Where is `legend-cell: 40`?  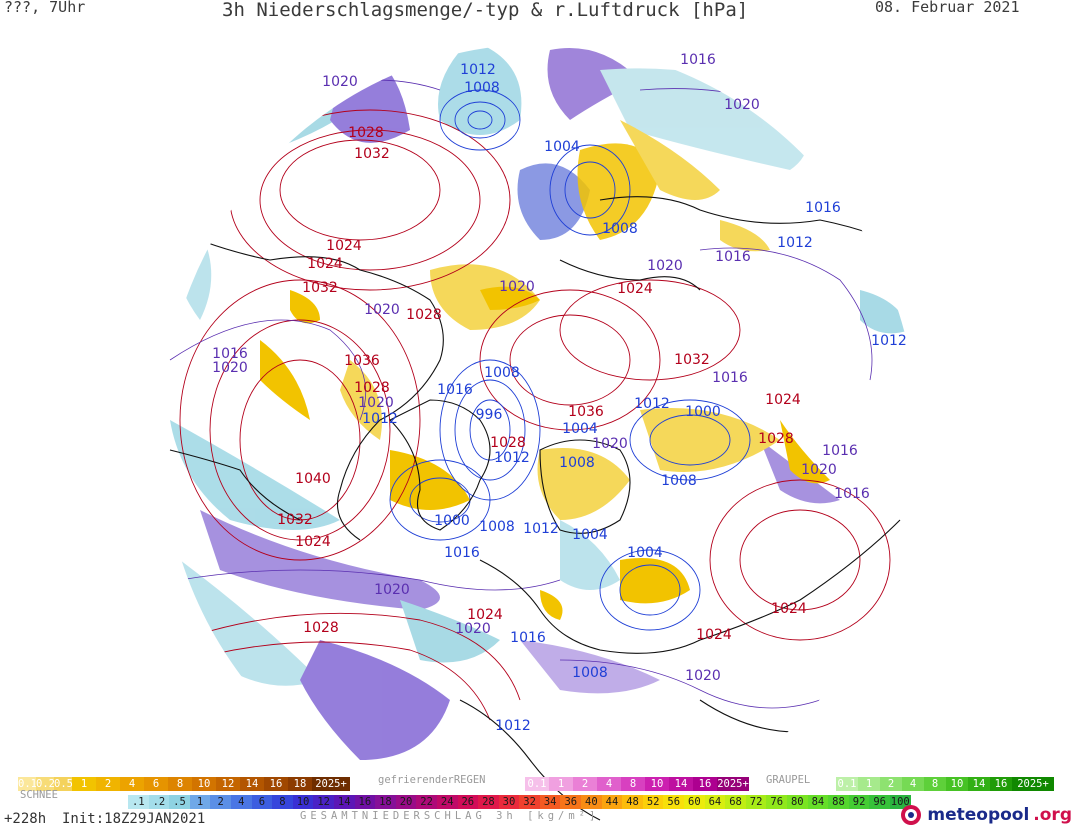 legend-cell: 40 is located at coordinates (591, 802).